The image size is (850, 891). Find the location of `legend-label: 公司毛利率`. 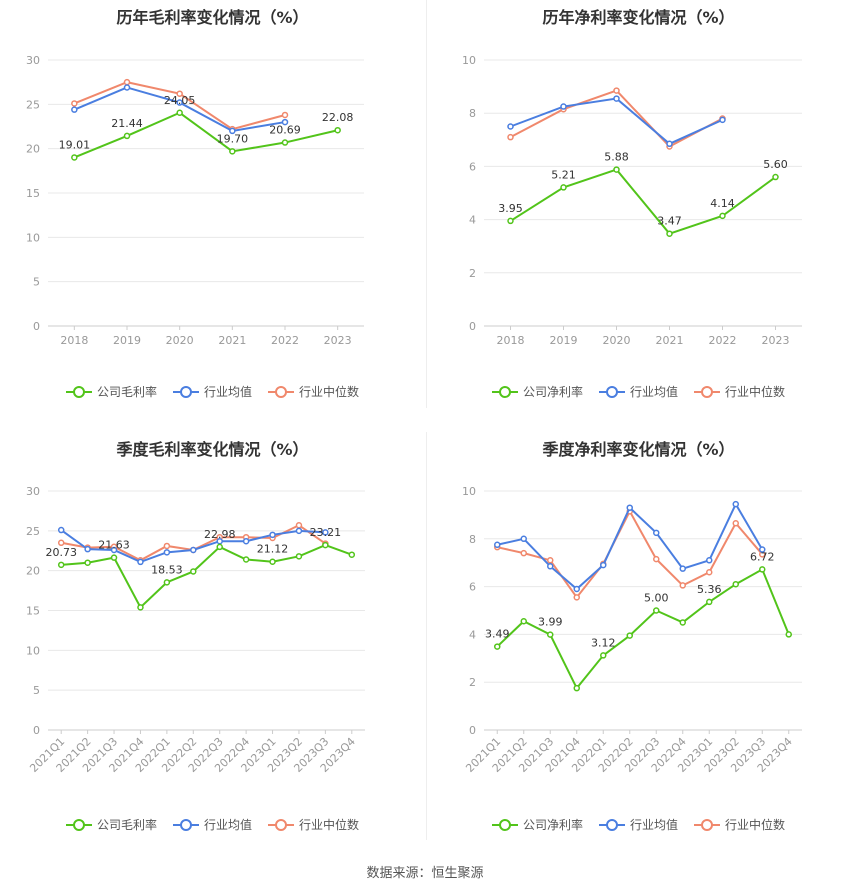

legend-label: 公司毛利率 is located at coordinates (126, 825).